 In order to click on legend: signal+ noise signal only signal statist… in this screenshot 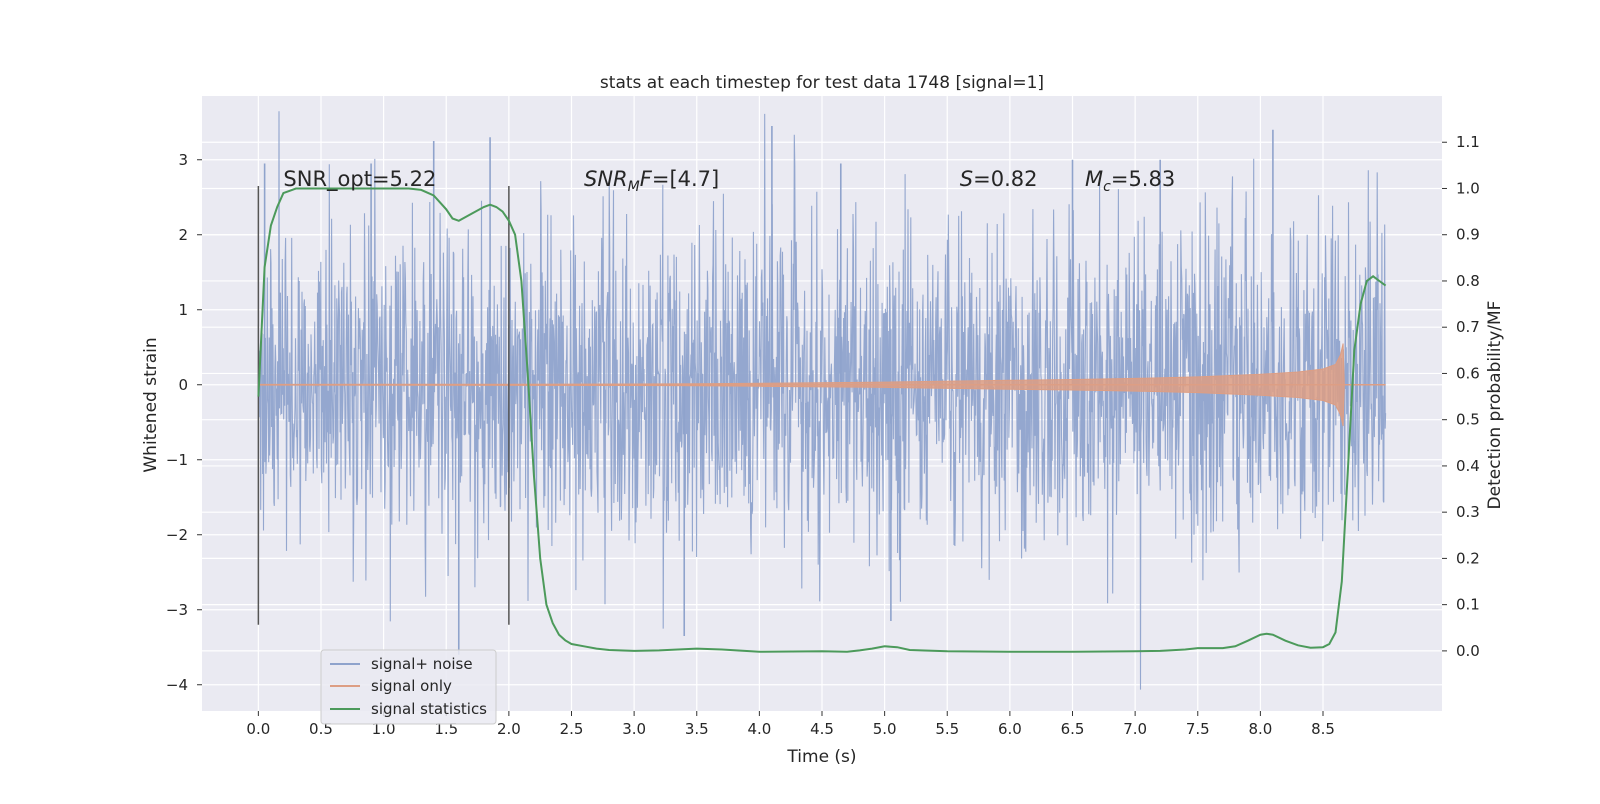, I will do `click(408, 687)`.